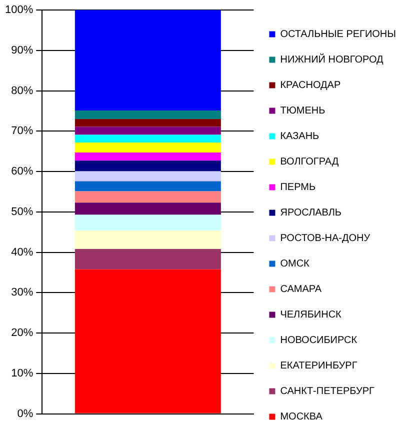 This screenshot has height=447, width=410. Describe the element at coordinates (22, 373) in the screenshot. I see `y-tick-label: 10%` at that location.